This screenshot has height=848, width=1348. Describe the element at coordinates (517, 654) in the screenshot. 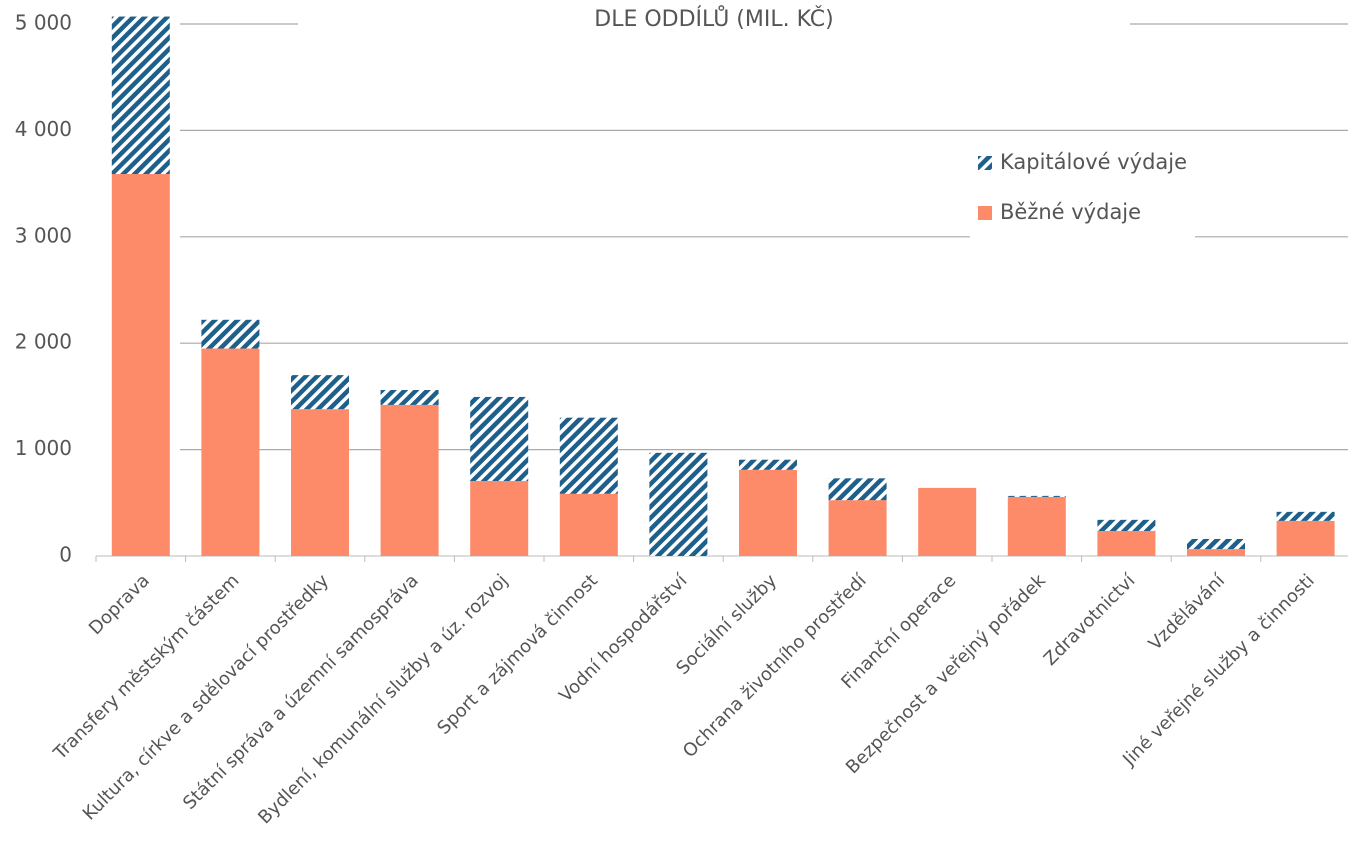

I see `x-tick-label: Sport a zájmová činnost` at that location.